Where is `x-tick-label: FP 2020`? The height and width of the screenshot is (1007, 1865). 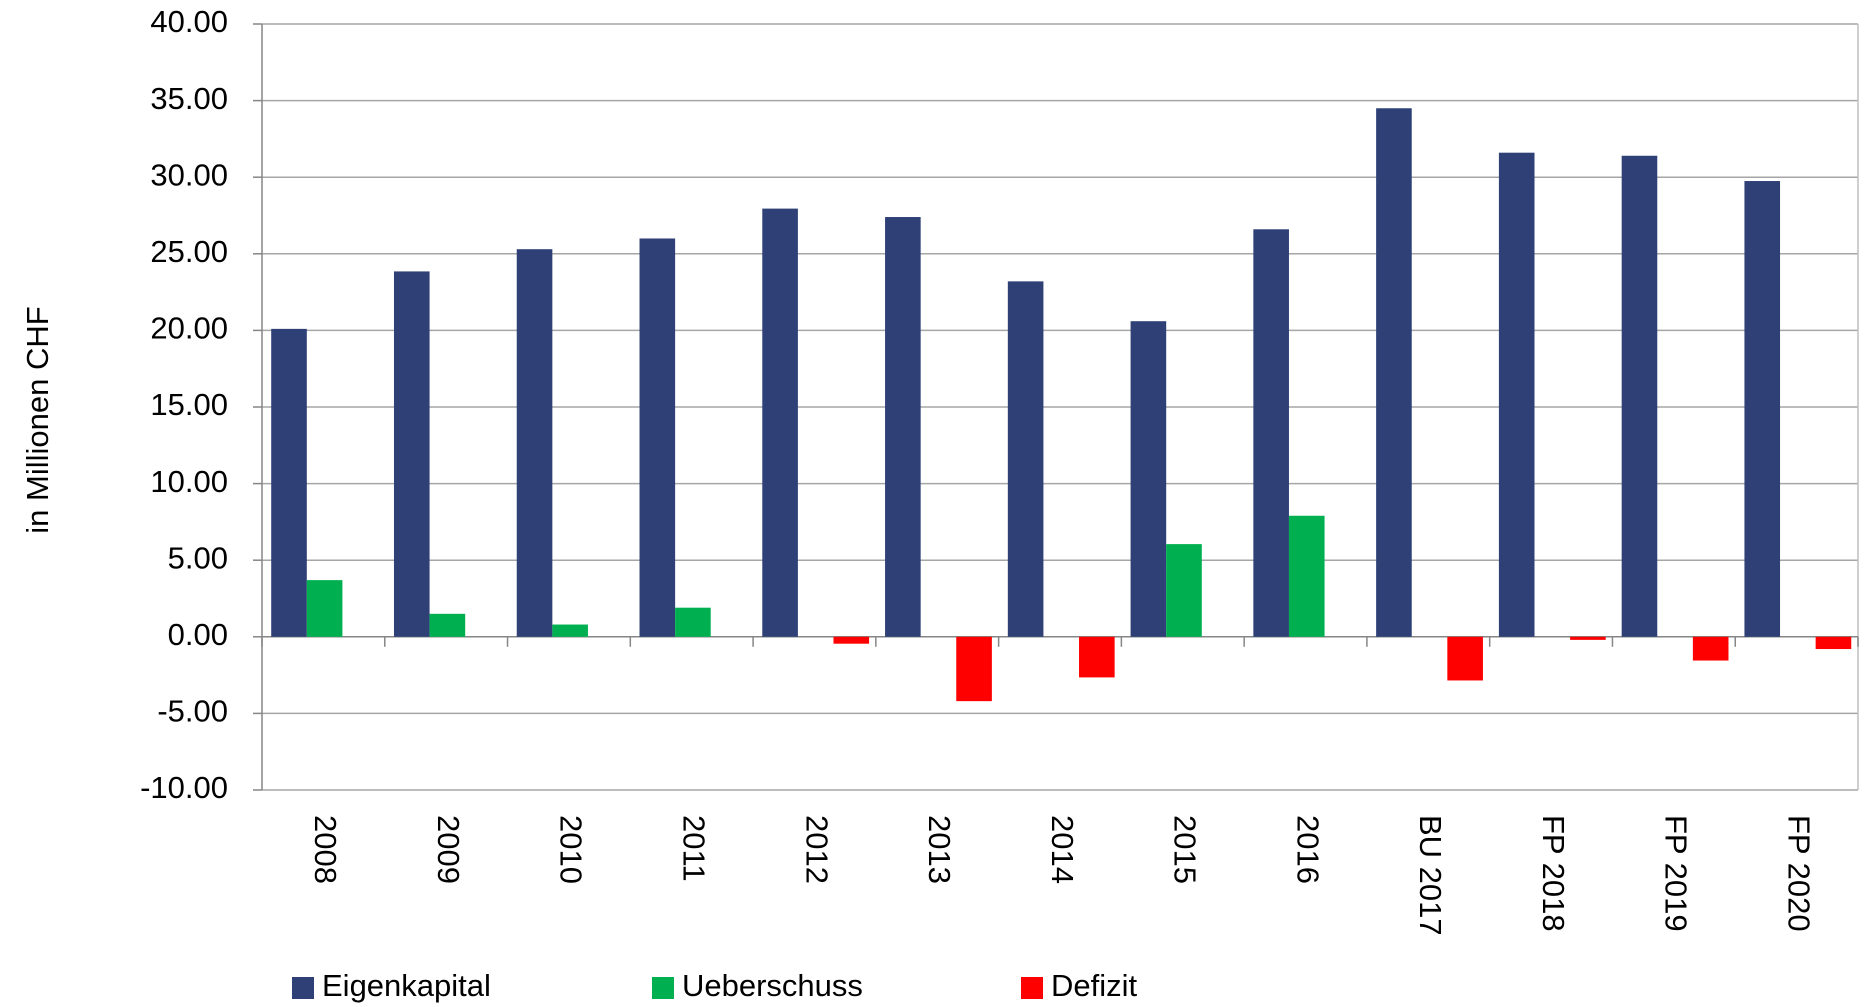 x-tick-label: FP 2020 is located at coordinates (1798, 873).